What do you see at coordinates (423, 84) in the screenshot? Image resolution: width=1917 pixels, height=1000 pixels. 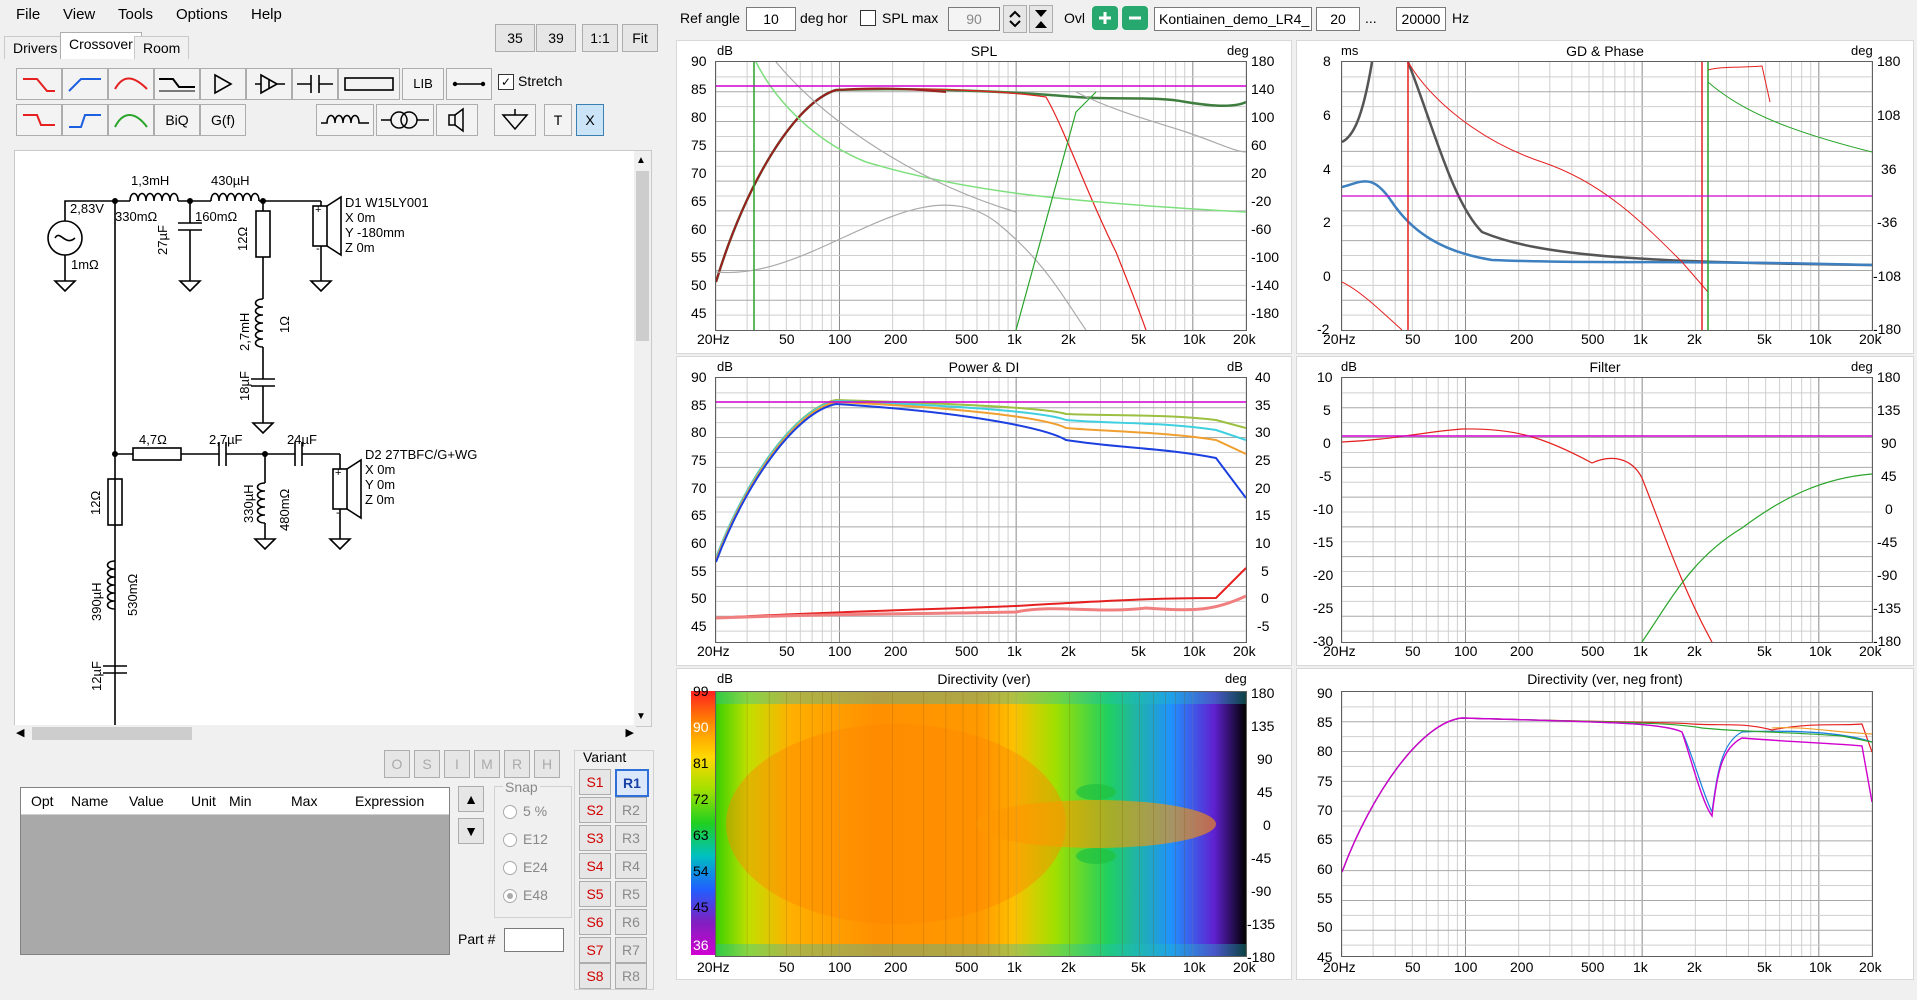 I see `library-button: LIB` at bounding box center [423, 84].